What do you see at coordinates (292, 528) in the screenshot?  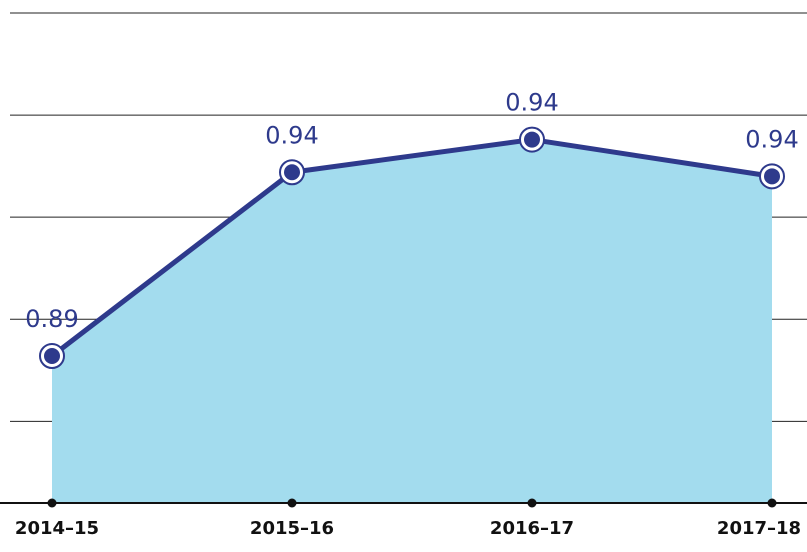 I see `x-tick-label: 2015–16` at bounding box center [292, 528].